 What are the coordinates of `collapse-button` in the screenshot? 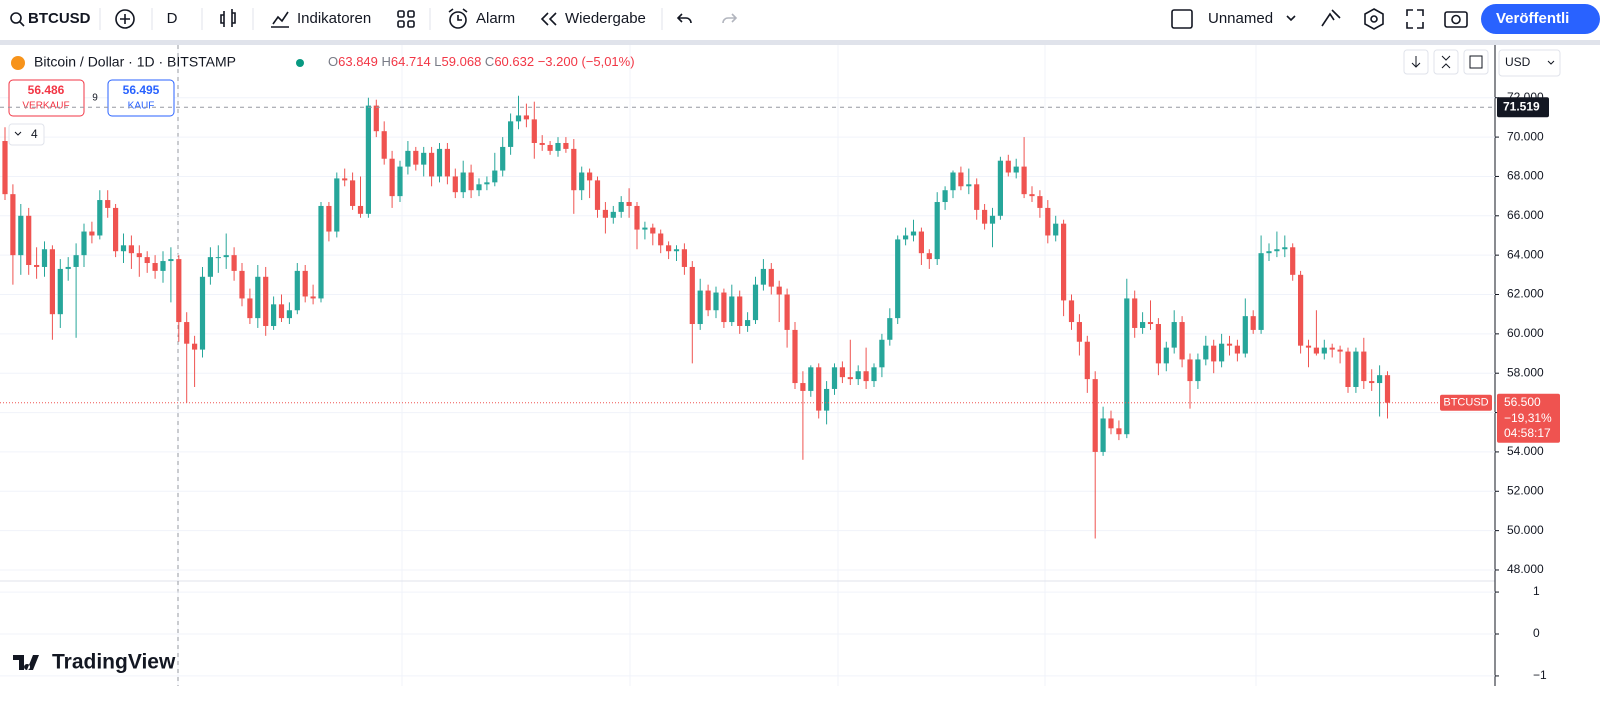 It's located at (1446, 62).